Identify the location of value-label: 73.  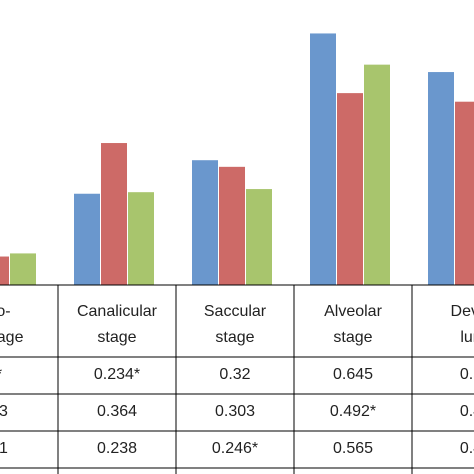
(4, 411).